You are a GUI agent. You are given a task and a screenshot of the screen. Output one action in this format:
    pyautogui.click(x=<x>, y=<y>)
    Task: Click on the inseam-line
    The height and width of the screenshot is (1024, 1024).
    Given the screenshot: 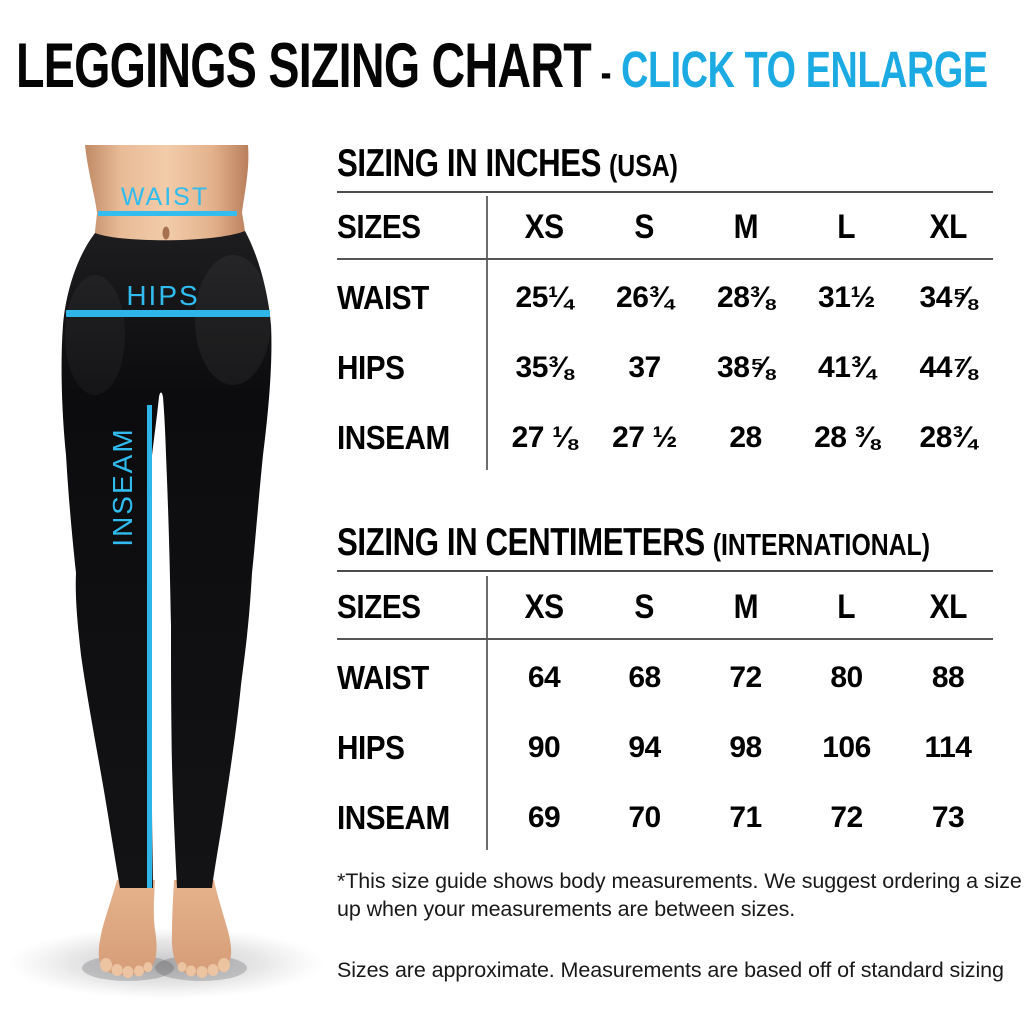 What is the action you would take?
    pyautogui.click(x=149, y=646)
    